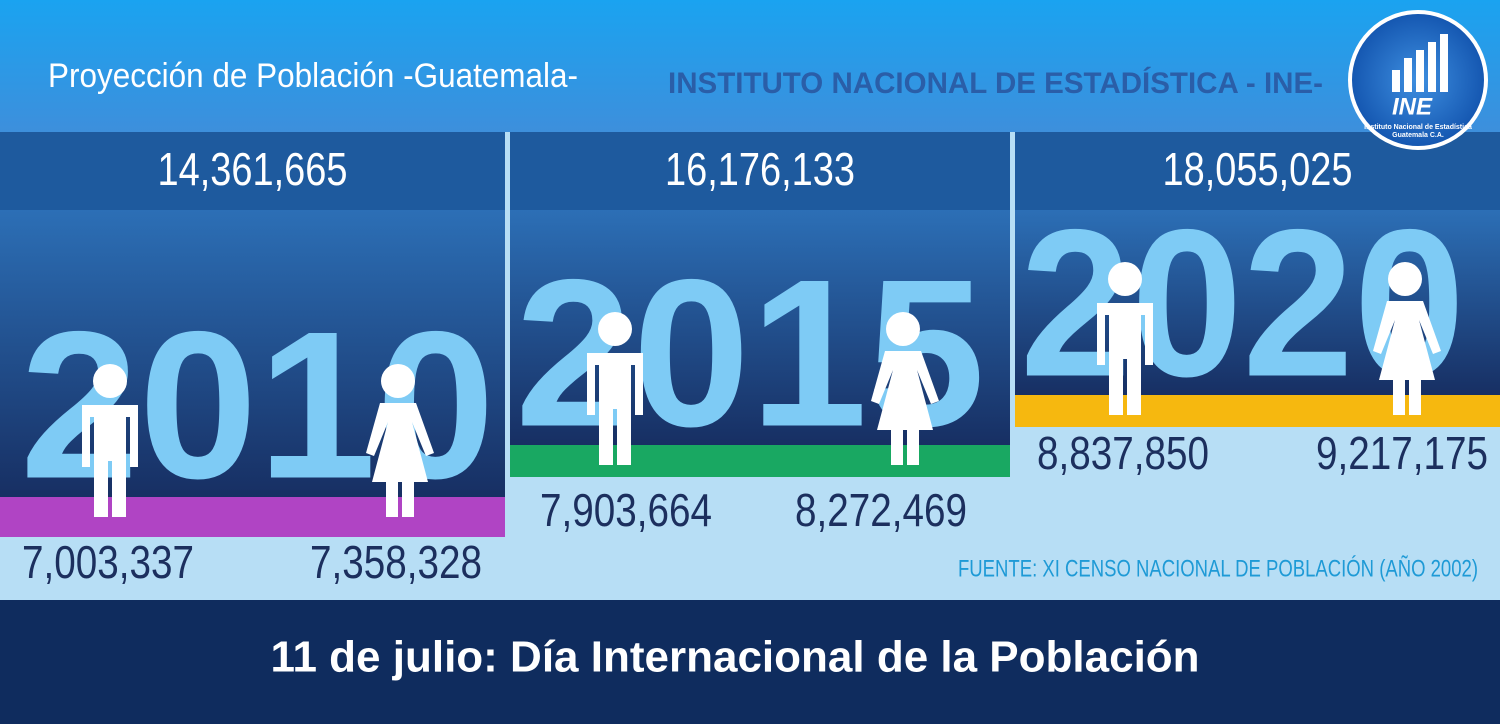 The height and width of the screenshot is (724, 1500). I want to click on logo-acronym: INE, so click(1412, 106).